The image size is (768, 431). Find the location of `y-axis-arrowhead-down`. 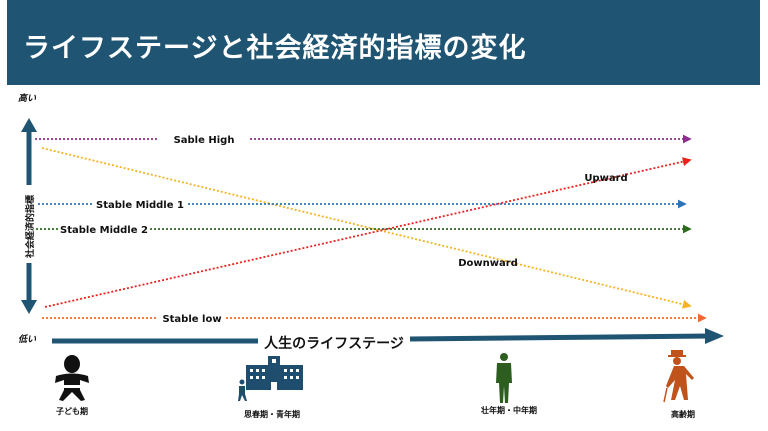

y-axis-arrowhead-down is located at coordinates (29, 307).